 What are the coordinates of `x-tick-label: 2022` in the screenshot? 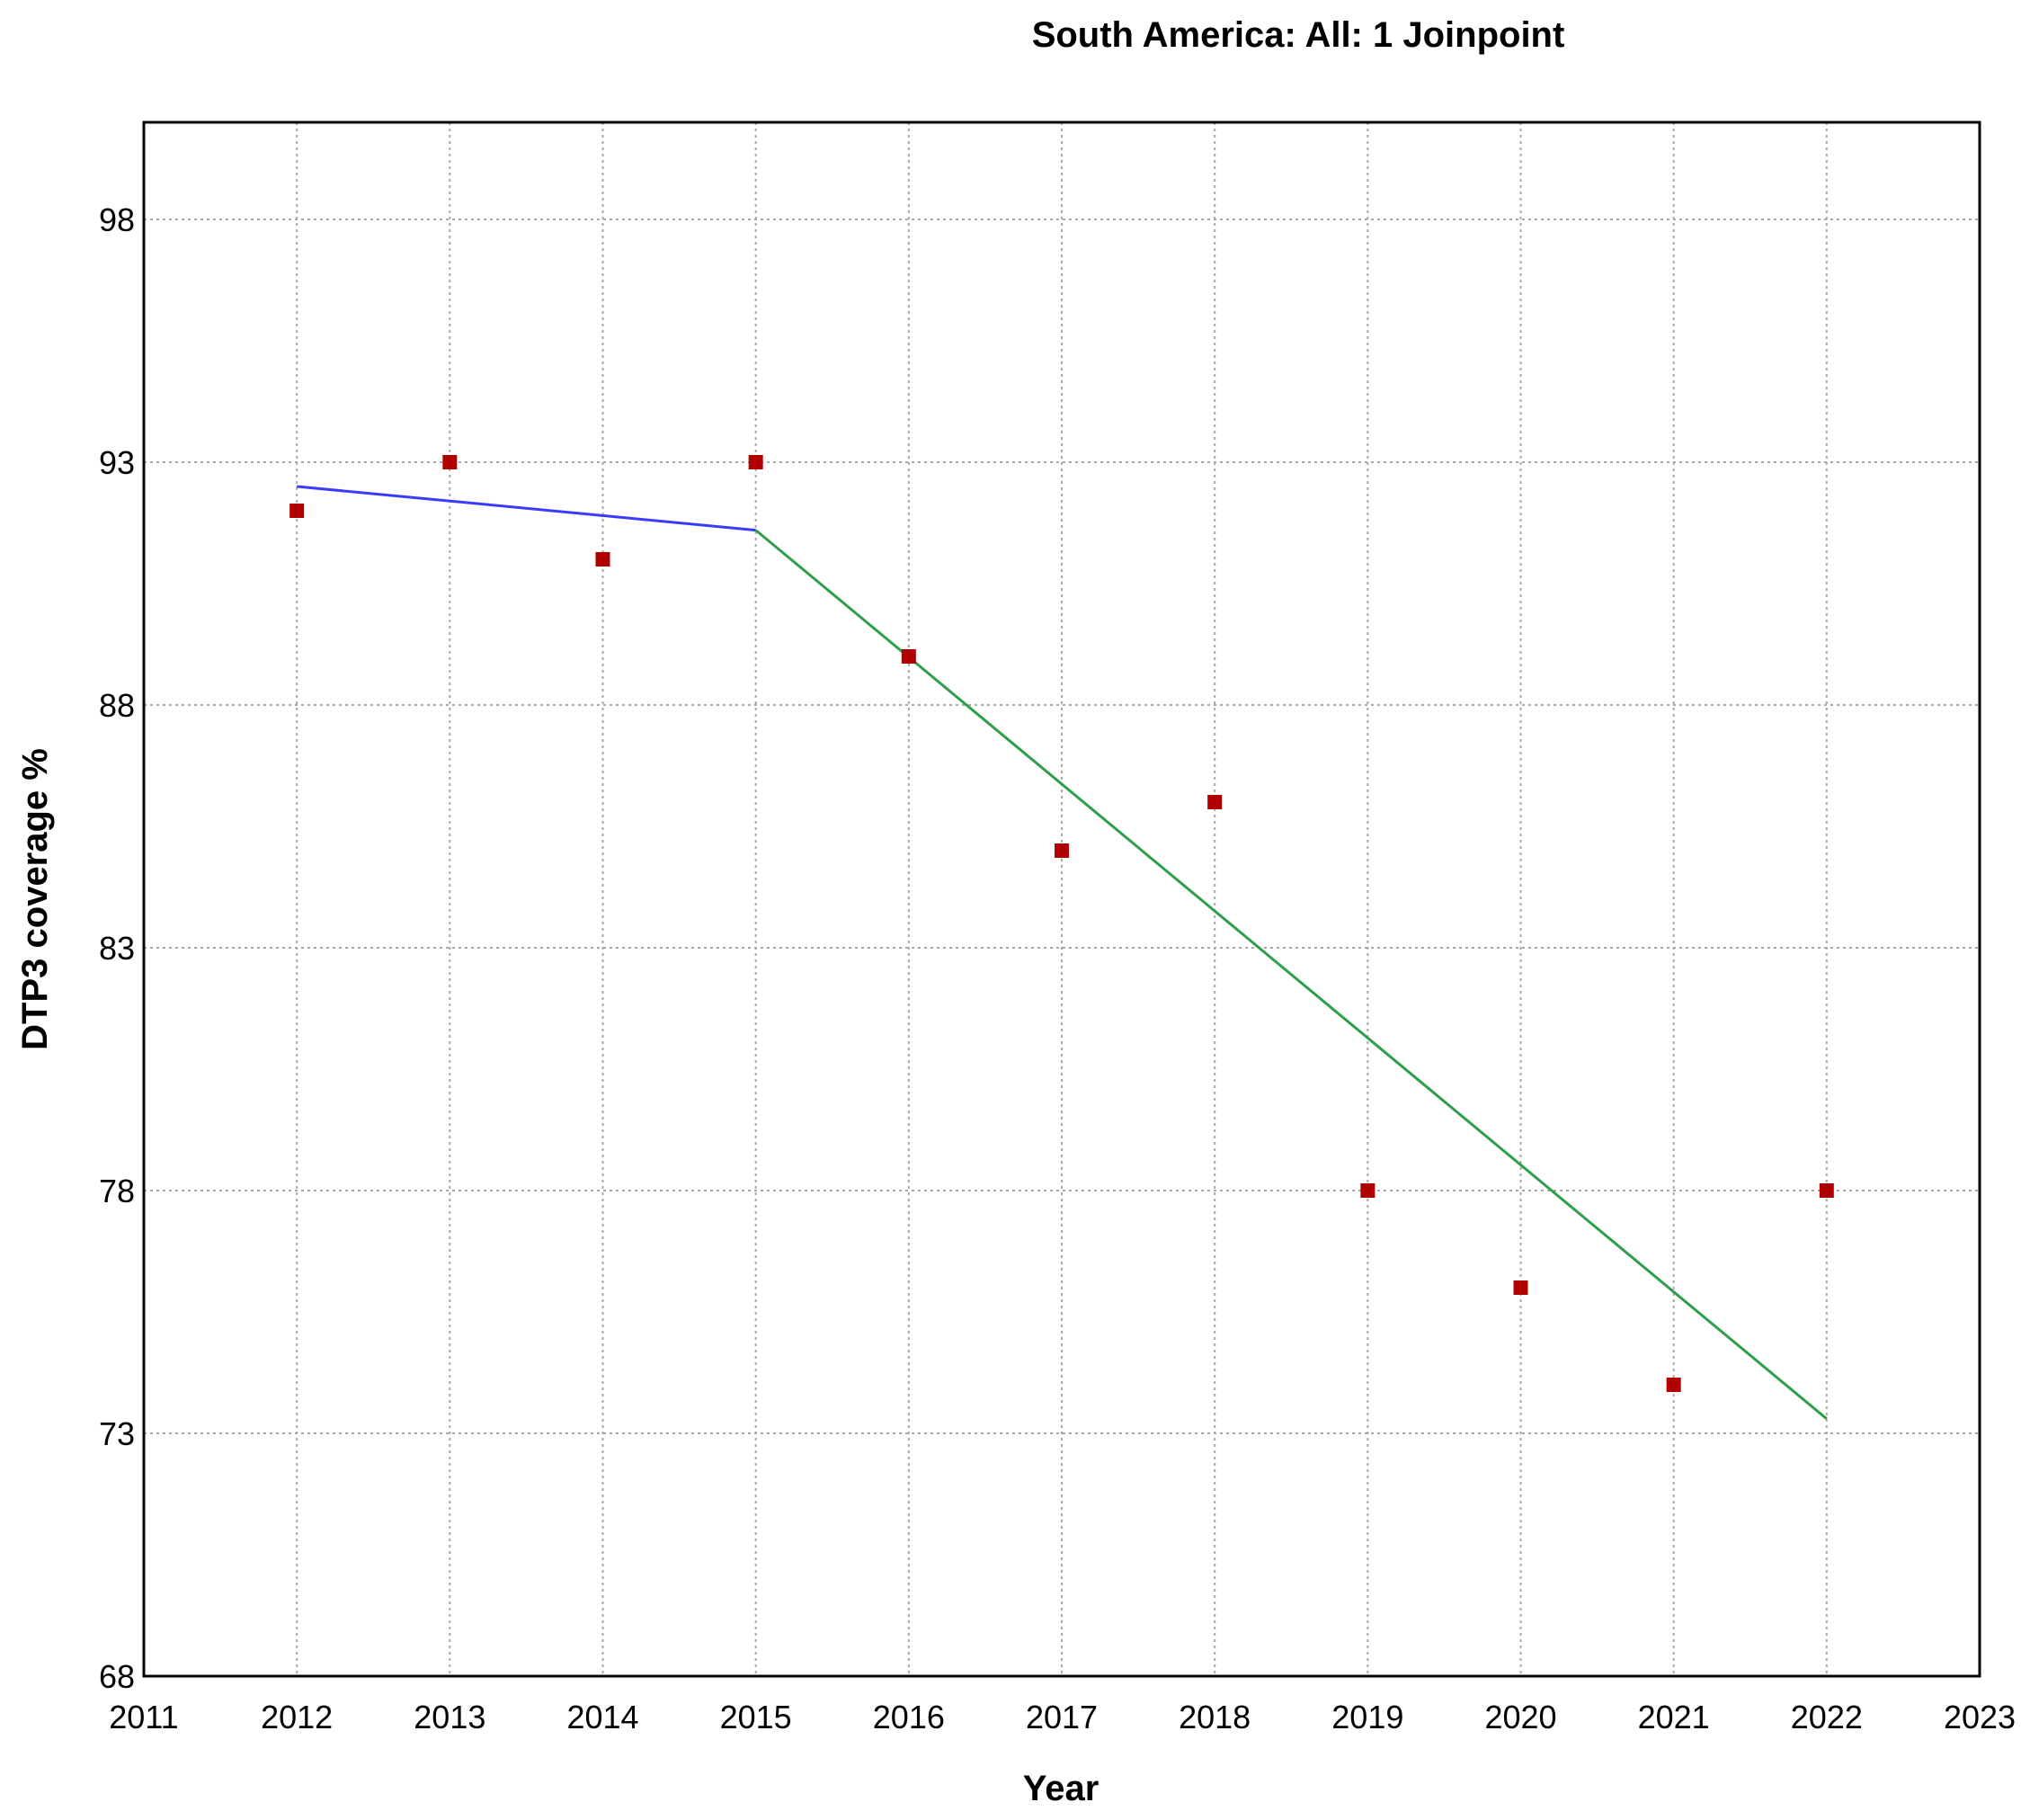 It's located at (1827, 1717).